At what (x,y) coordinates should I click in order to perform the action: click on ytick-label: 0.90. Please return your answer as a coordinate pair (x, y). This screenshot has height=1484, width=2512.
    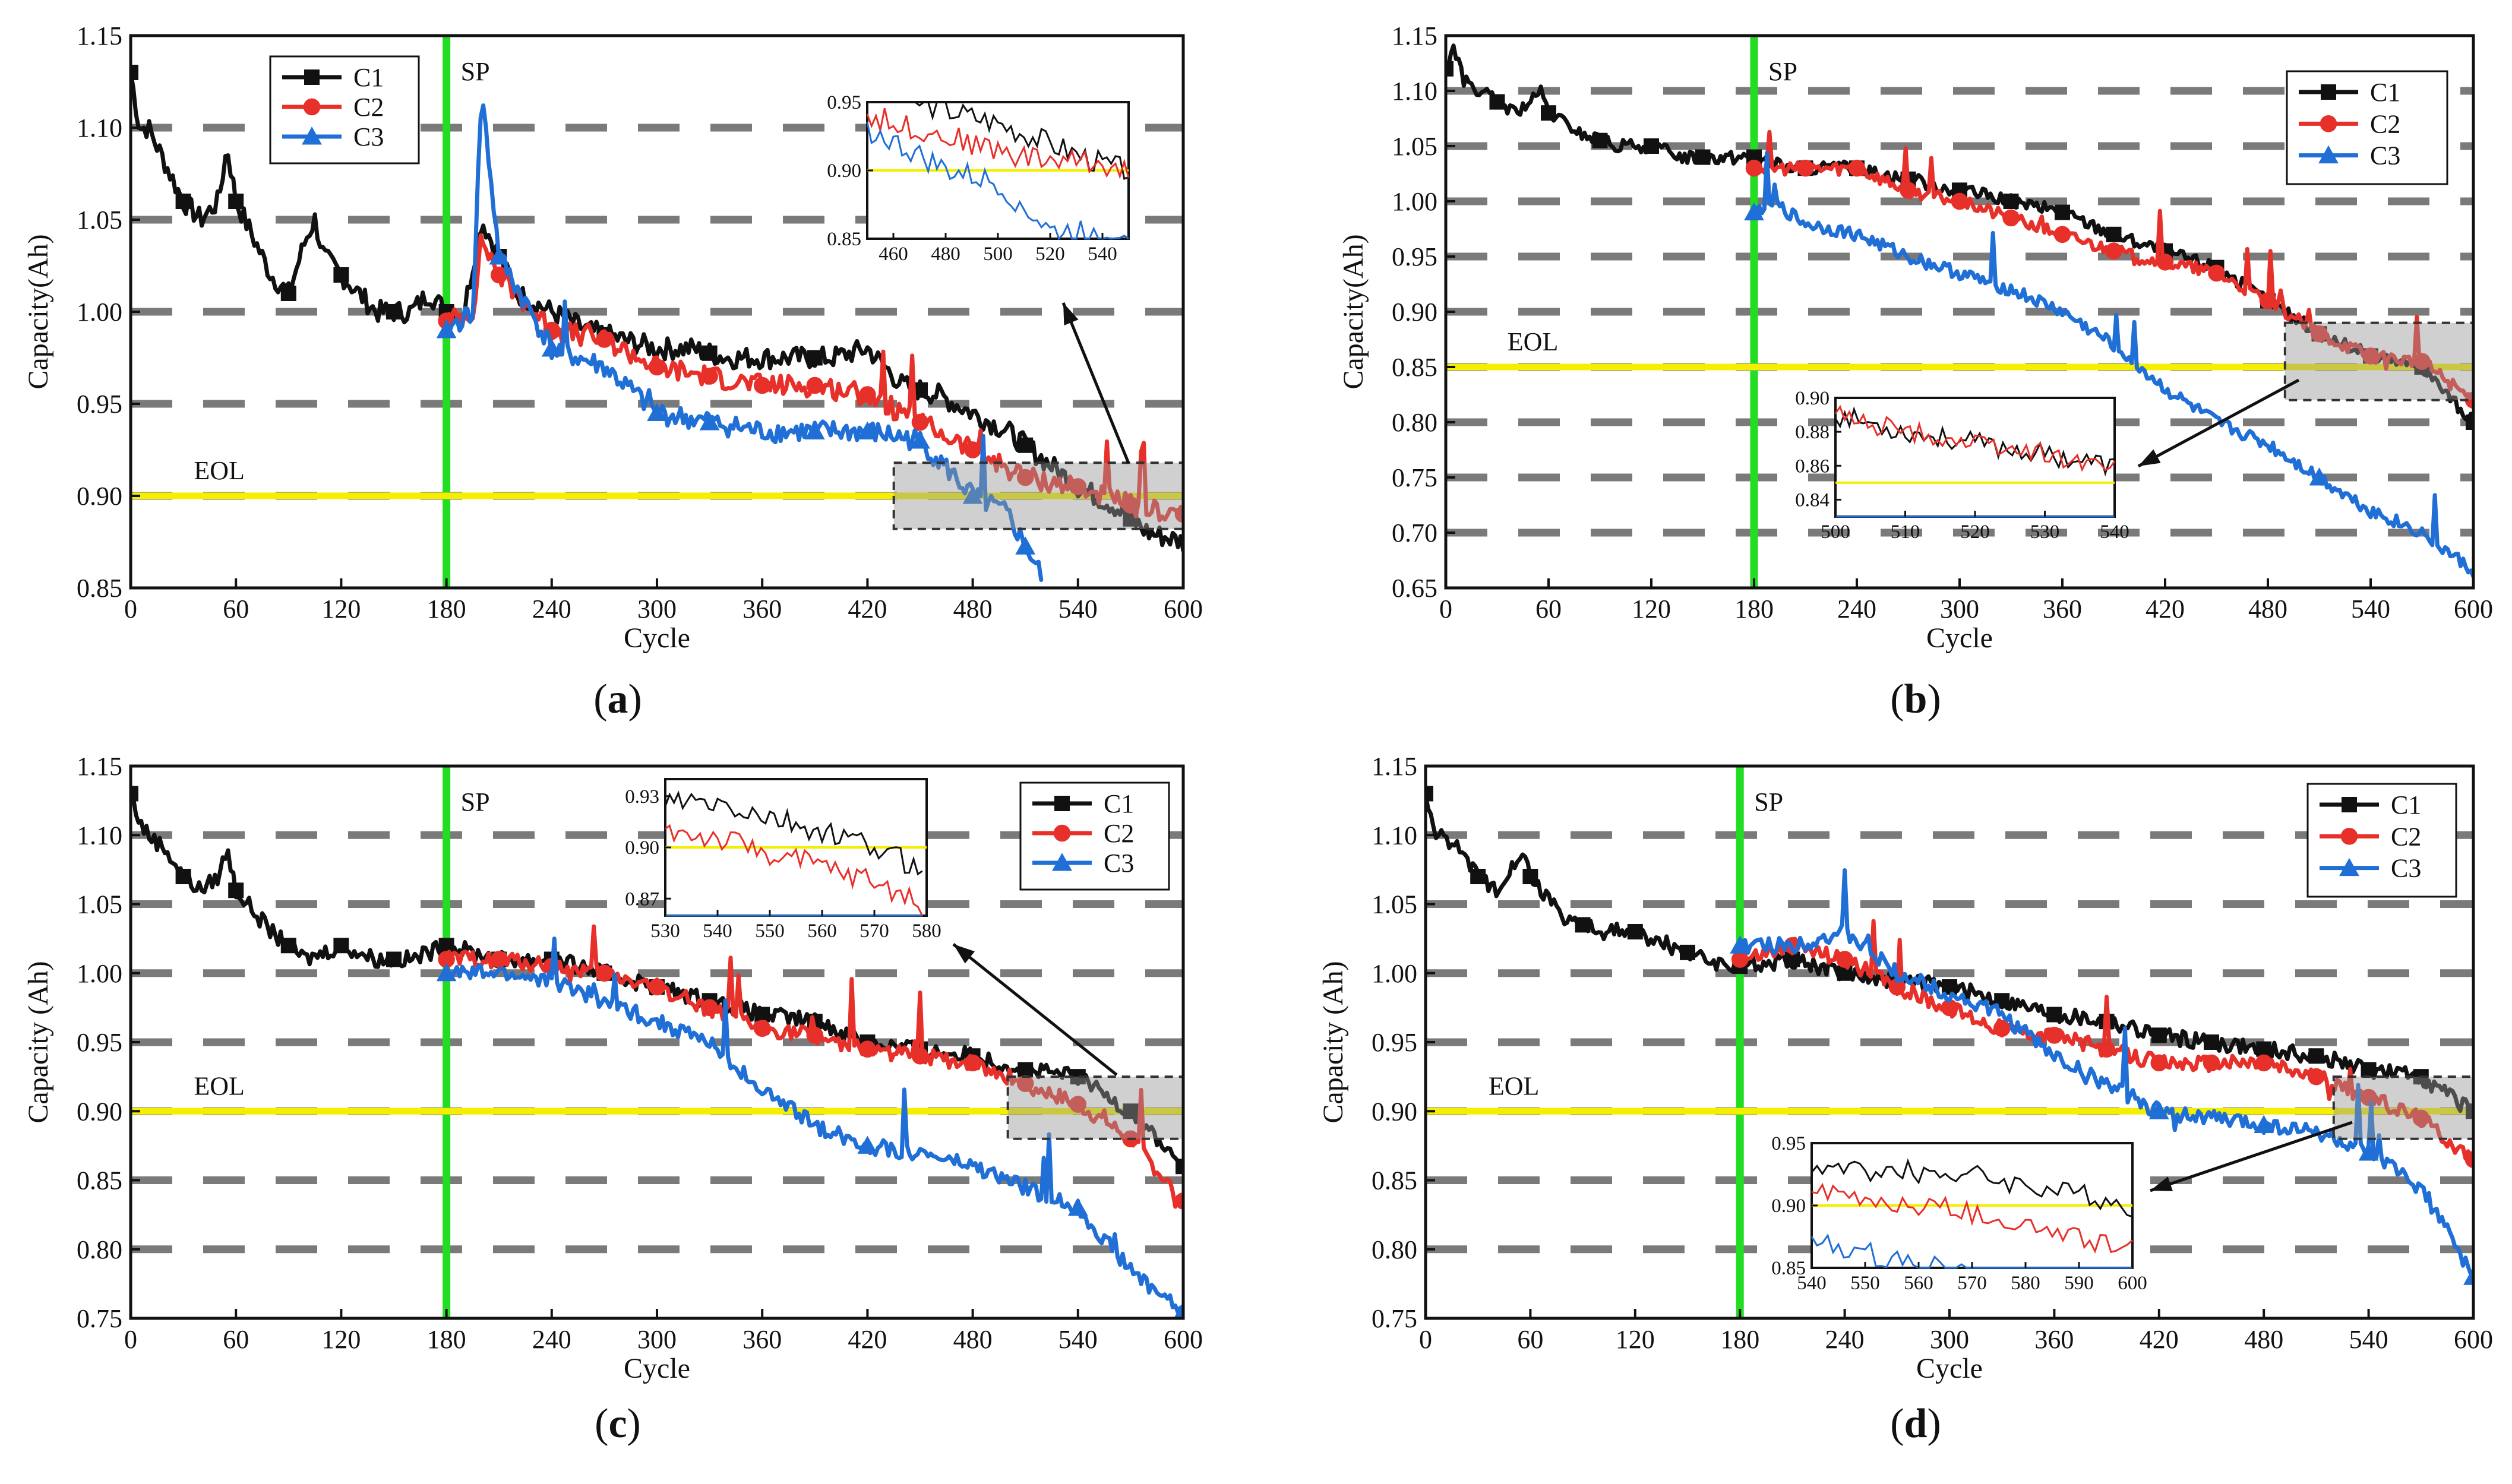
    Looking at the image, I should click on (1415, 312).